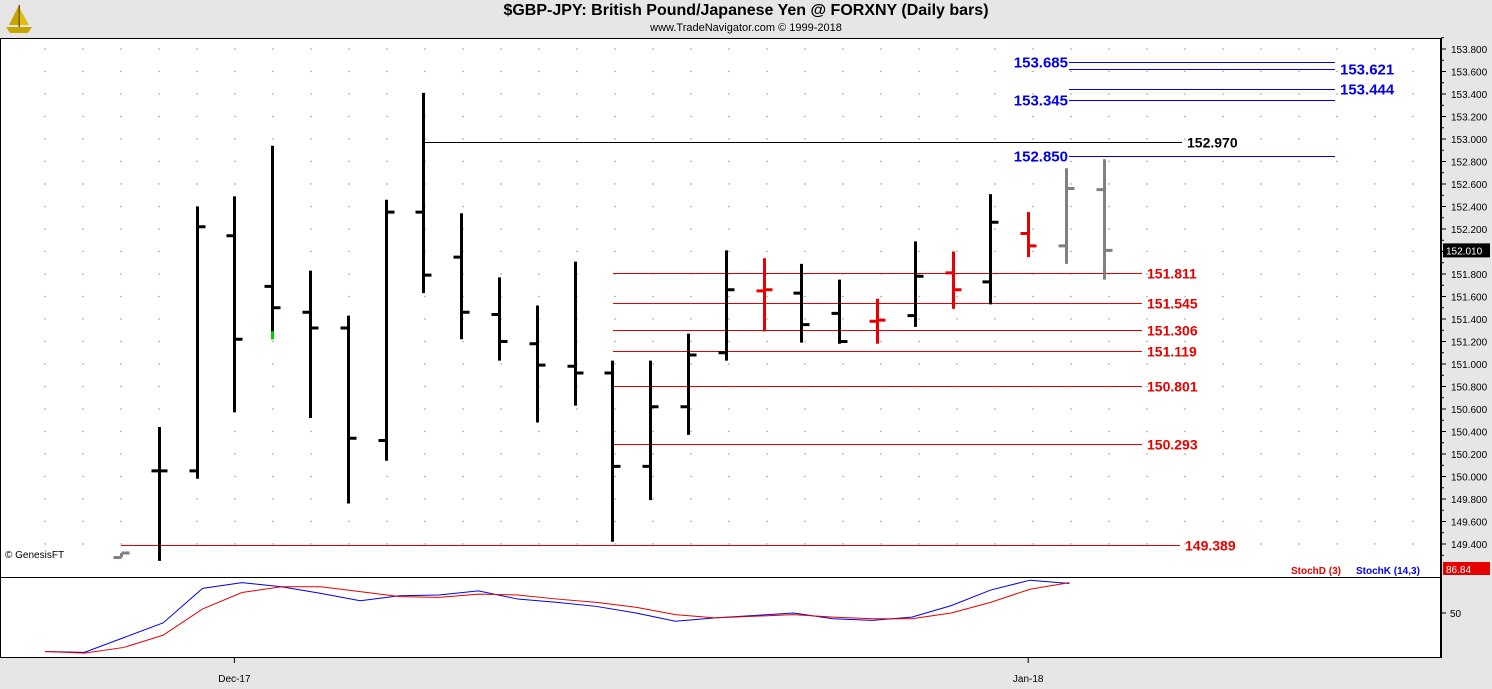 The height and width of the screenshot is (689, 1492). What do you see at coordinates (1316, 571) in the screenshot?
I see `stoch-d-legend: StochD (3)` at bounding box center [1316, 571].